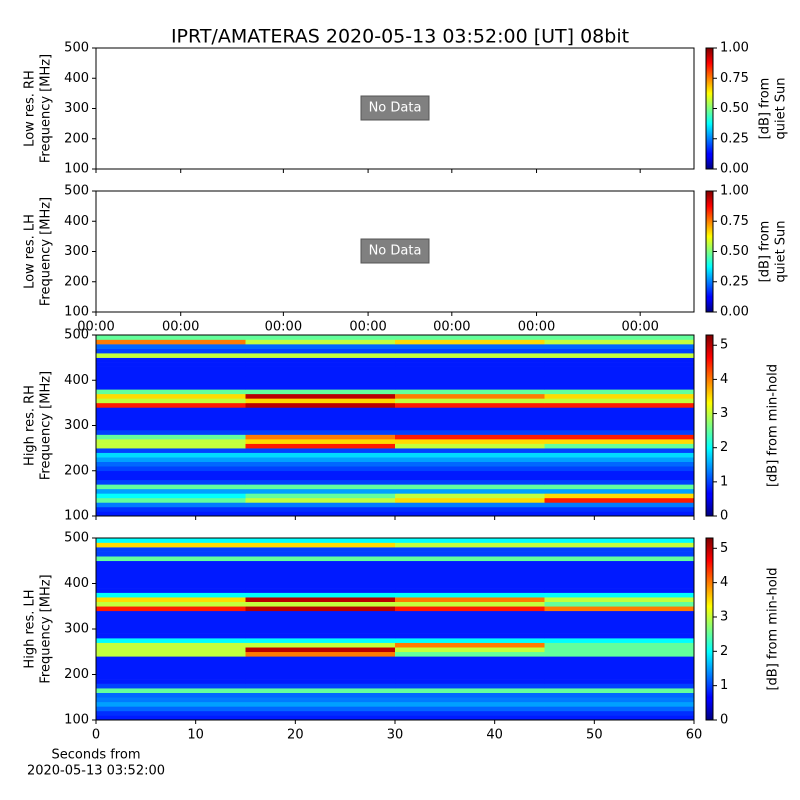 This screenshot has width=800, height=800. I want to click on colorbar-tick-label: 0.75, so click(734, 78).